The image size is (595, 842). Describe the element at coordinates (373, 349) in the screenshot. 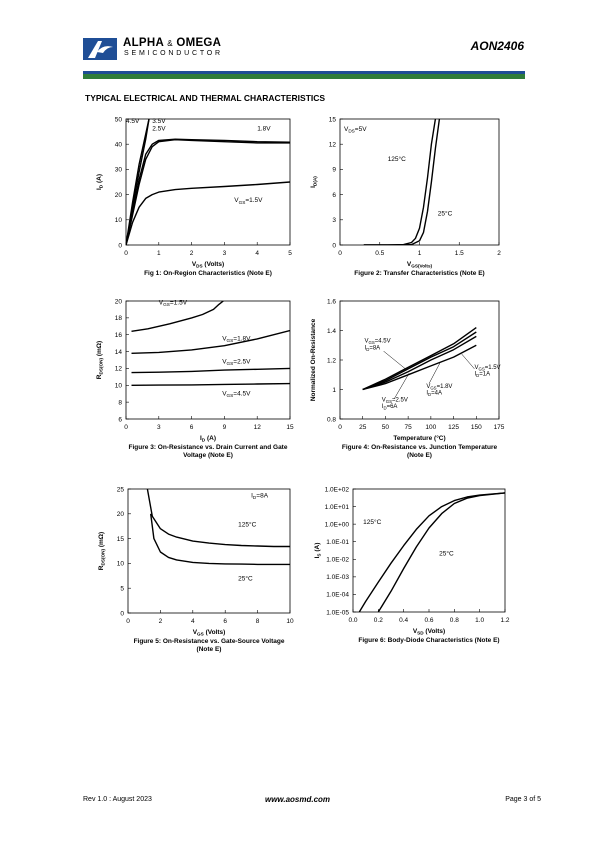

I see `series-label: ID=8A` at that location.